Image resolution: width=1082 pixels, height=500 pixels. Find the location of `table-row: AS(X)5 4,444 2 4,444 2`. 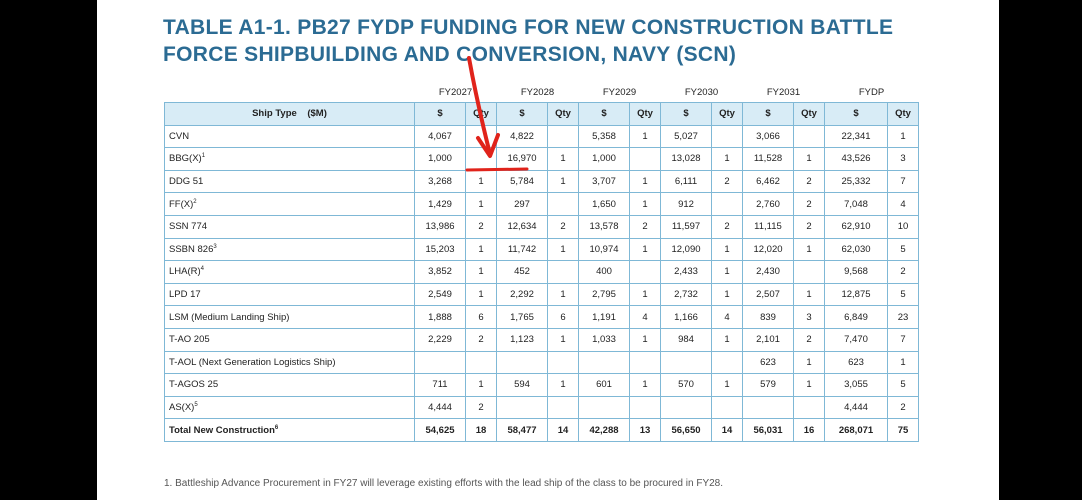

table-row: AS(X)5 4,444 2 4,444 2 is located at coordinates (541, 407).